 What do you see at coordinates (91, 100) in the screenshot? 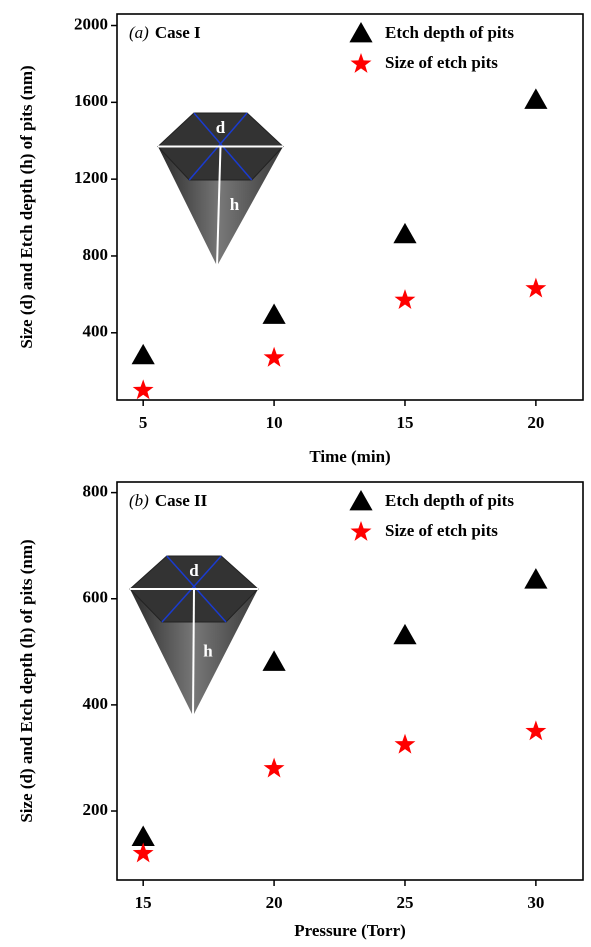
I see `y-tick-label: 1600` at bounding box center [91, 100].